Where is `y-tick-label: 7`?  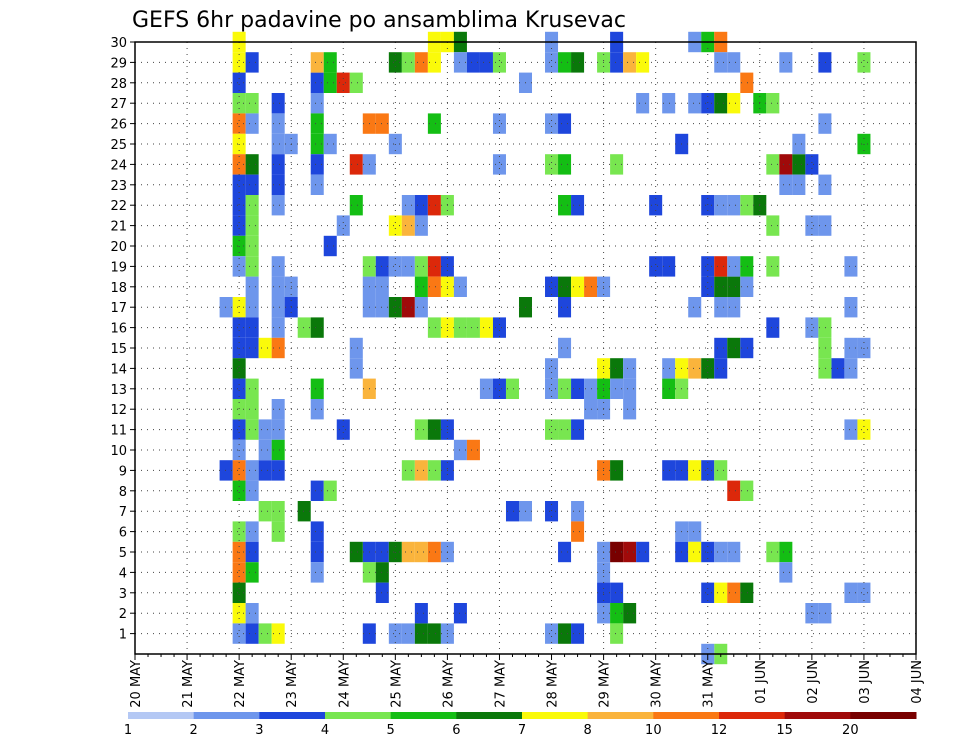
y-tick-label: 7 is located at coordinates (123, 512).